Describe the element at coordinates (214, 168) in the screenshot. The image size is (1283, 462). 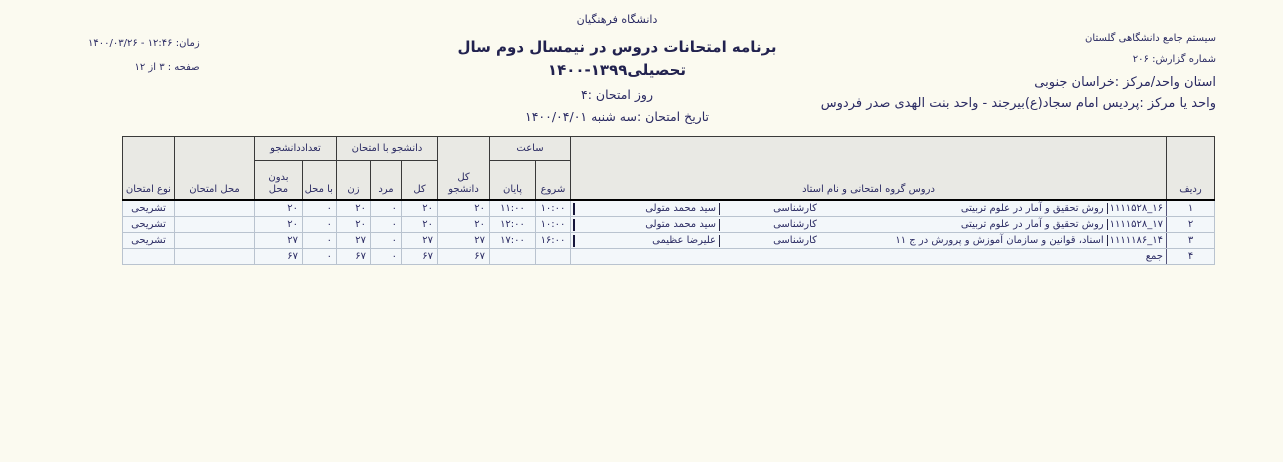
I see `col-header-exam-place: محل امتحان` at that location.